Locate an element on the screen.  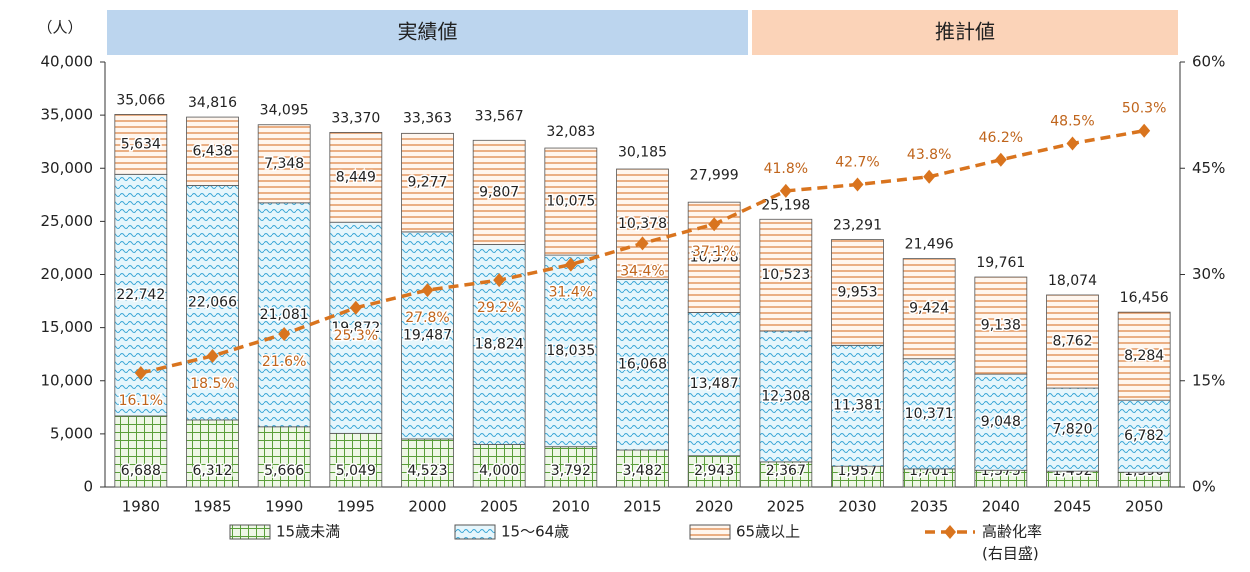
period-label: 実績値 is located at coordinates (428, 32).